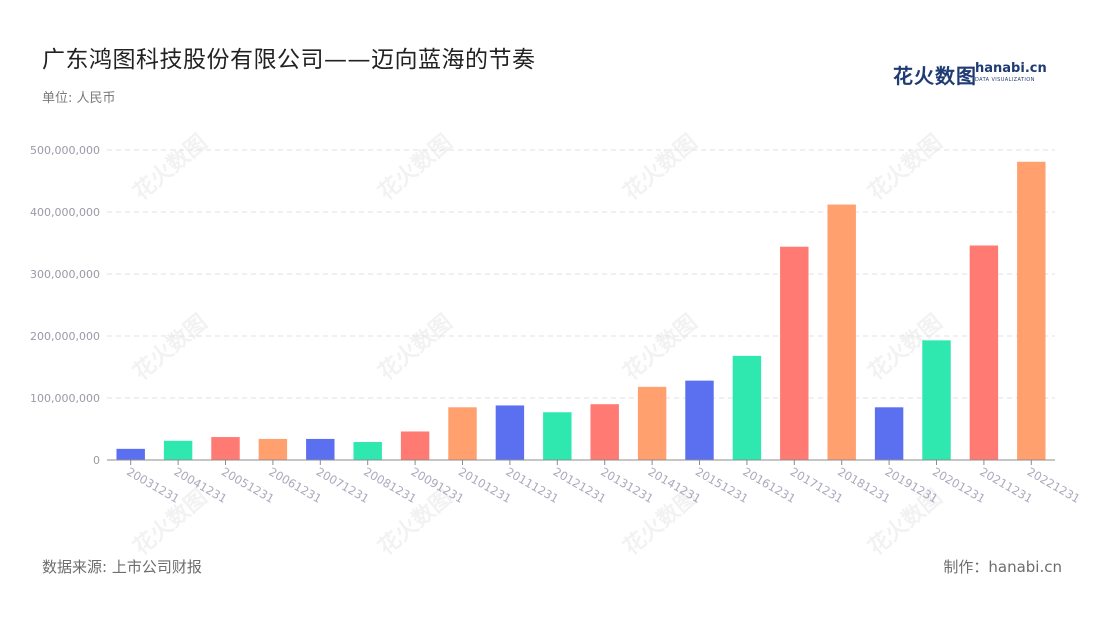  Describe the element at coordinates (122, 567) in the screenshot. I see `data-source: 数据来源: 上市公司财报` at that location.